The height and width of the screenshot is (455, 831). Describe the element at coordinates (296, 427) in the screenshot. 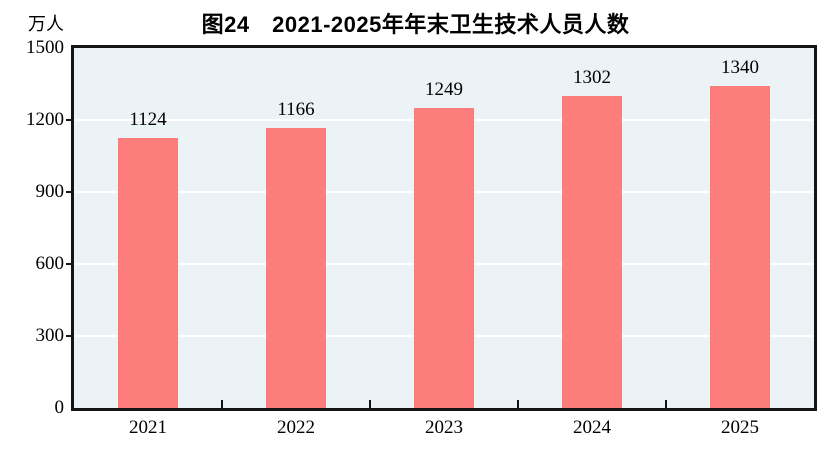

I see `x-tick-label: 2022` at that location.